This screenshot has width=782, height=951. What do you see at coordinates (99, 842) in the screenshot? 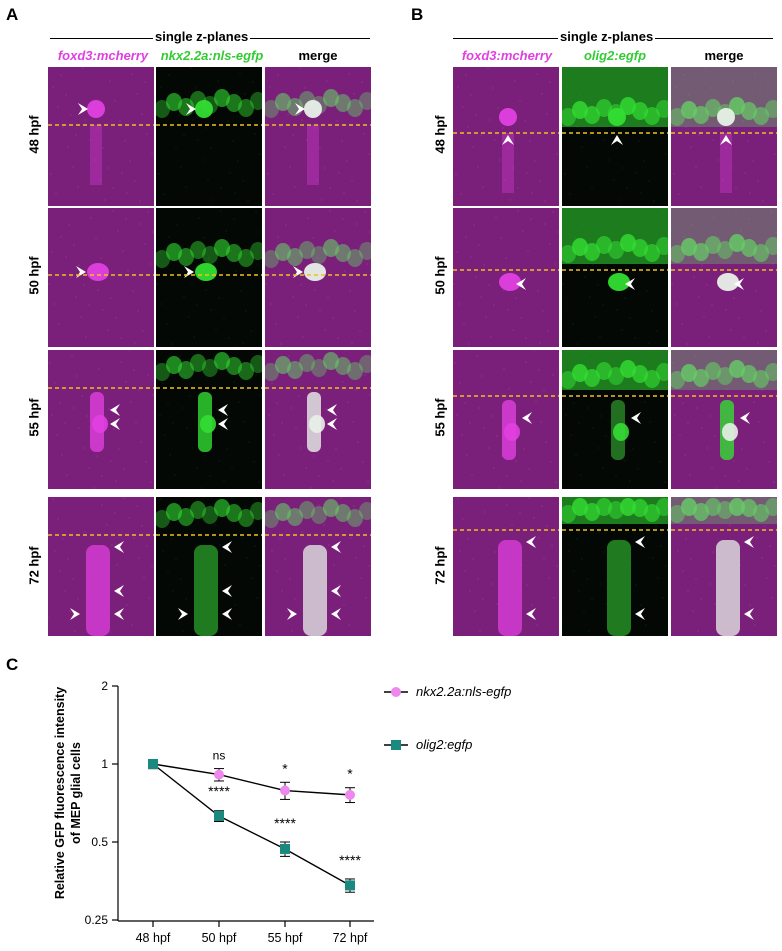
I see `y-tick-label: 0.5` at bounding box center [99, 842].